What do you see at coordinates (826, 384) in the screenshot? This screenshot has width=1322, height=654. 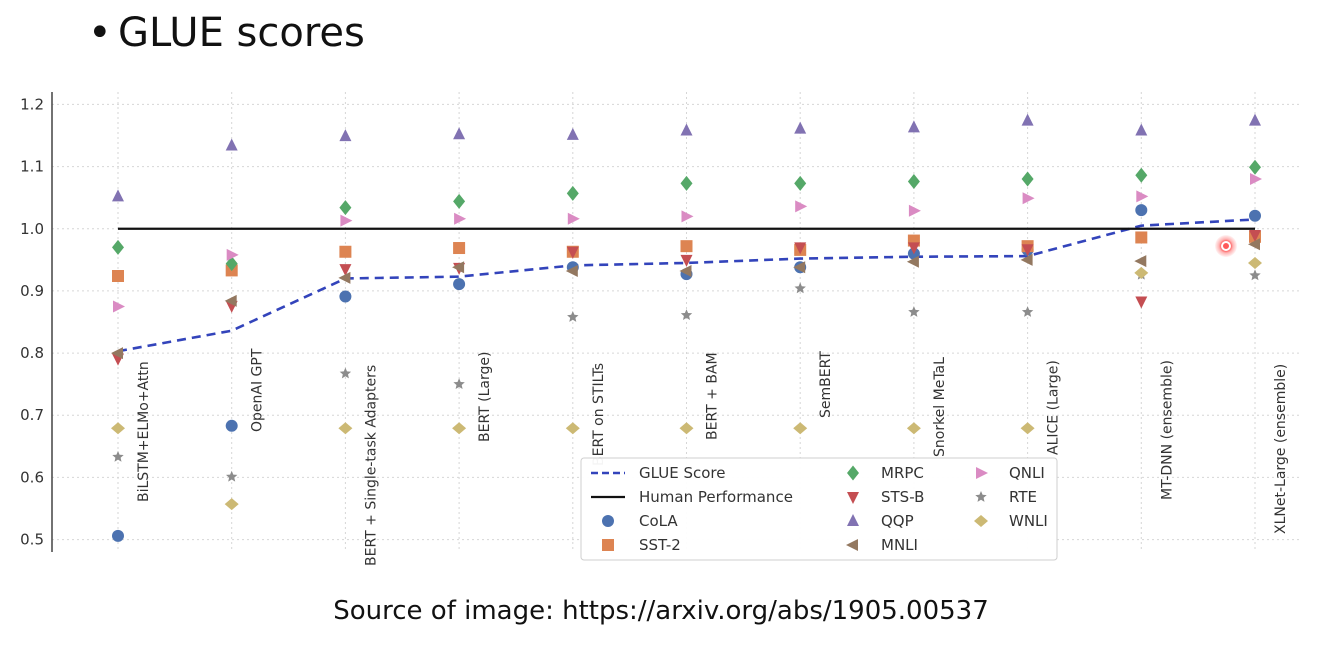 I see `x-category-label: SemBERT` at bounding box center [826, 384].